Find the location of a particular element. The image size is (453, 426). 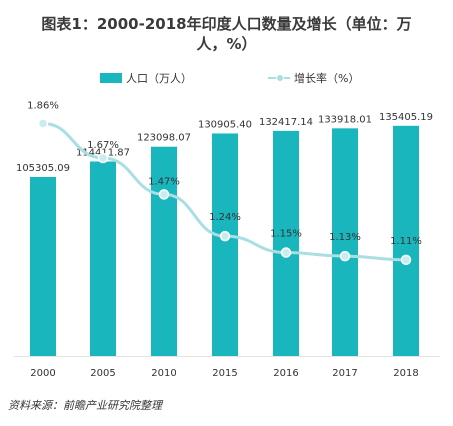

growth-point-2000 is located at coordinates (43, 123).